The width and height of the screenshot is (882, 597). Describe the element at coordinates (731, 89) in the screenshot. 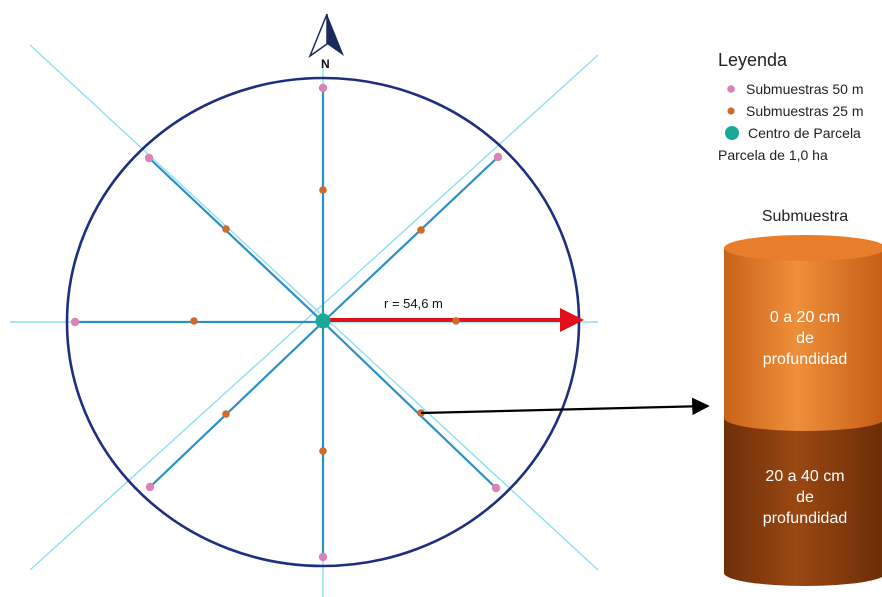

I see `pink-dot-icon` at that location.